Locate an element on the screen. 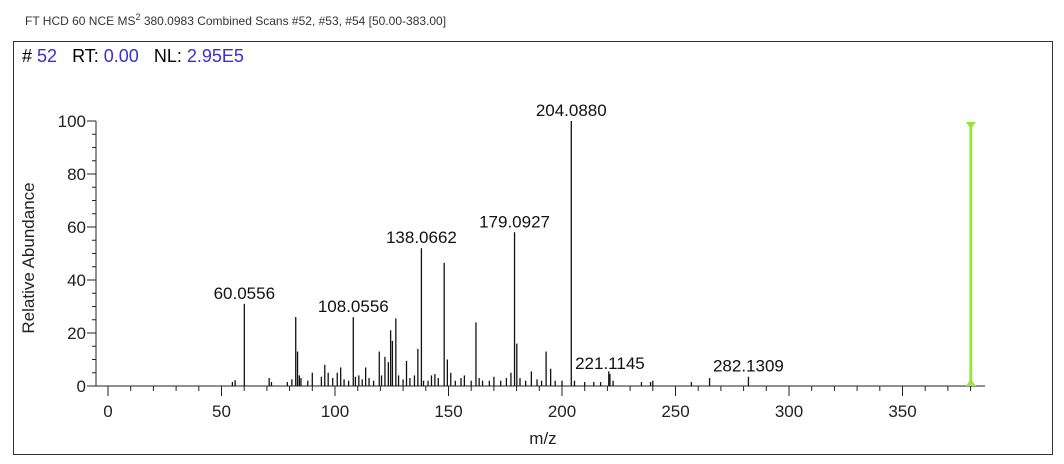  x-tick-label: 50 is located at coordinates (221, 411).